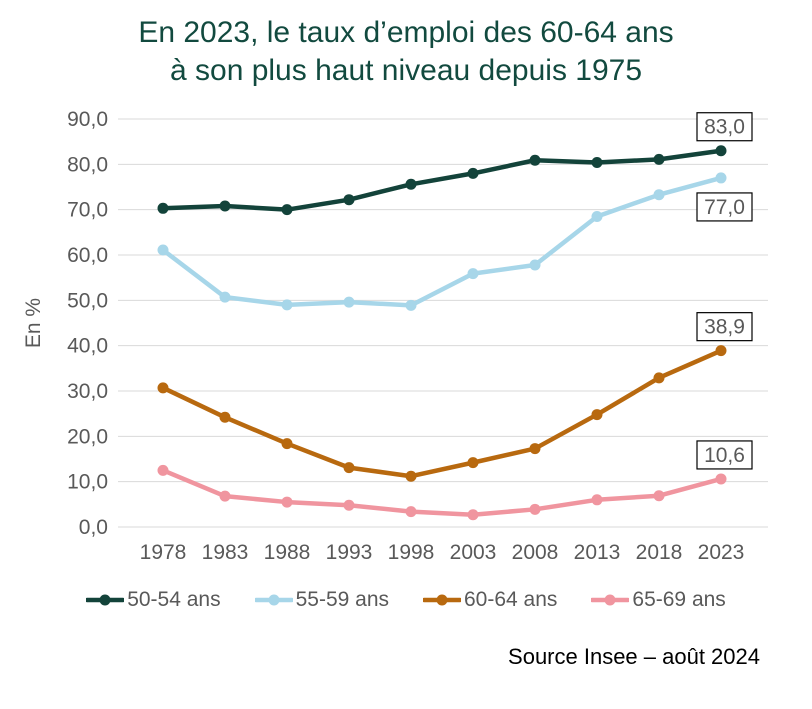 Image resolution: width=812 pixels, height=709 pixels. I want to click on svg-text: 0,0, so click(93, 527).